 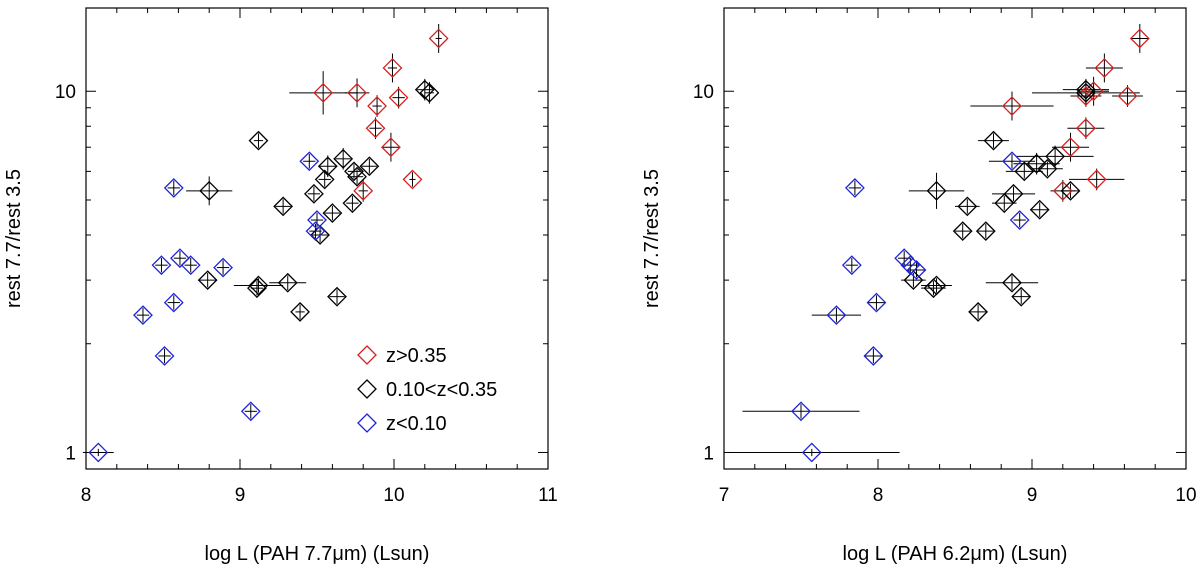 I want to click on legend-marker-low-z, so click(x=367, y=423).